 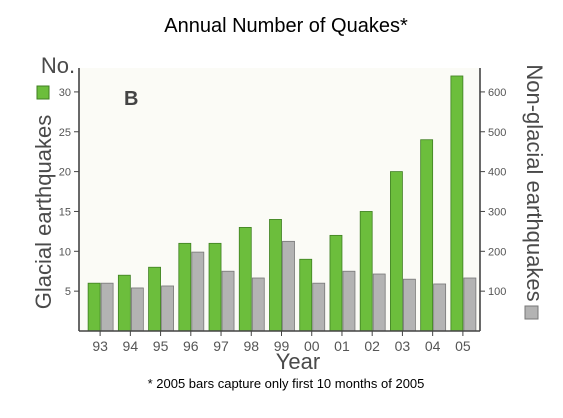 What do you see at coordinates (497, 292) in the screenshot?
I see `right-tick-label: 100` at bounding box center [497, 292].